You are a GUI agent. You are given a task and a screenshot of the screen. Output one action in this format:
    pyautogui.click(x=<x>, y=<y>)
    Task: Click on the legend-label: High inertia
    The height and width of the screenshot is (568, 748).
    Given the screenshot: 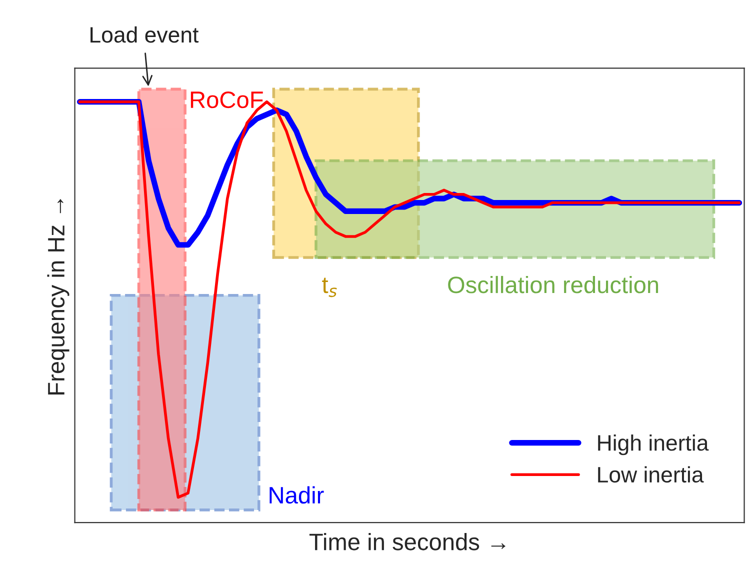 What is the action you would take?
    pyautogui.click(x=653, y=445)
    